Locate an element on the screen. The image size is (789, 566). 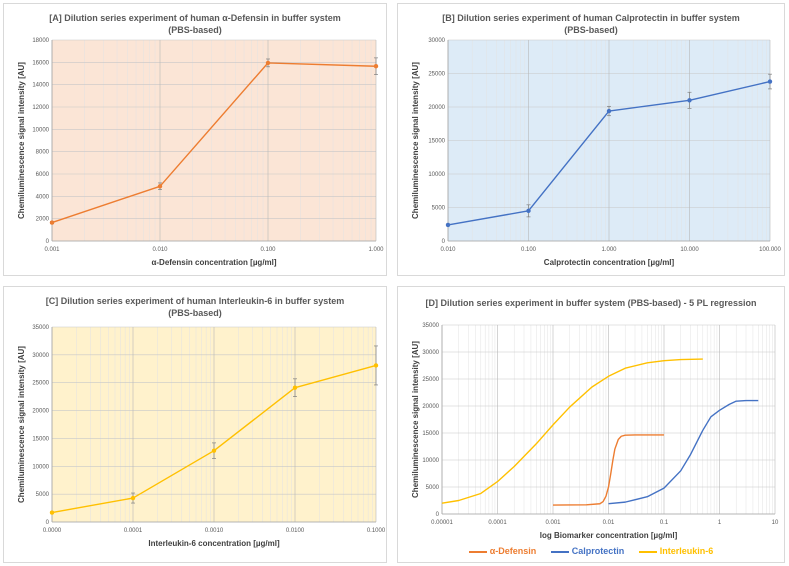
x-tick-label-b: 10.000 is located at coordinates (689, 250).